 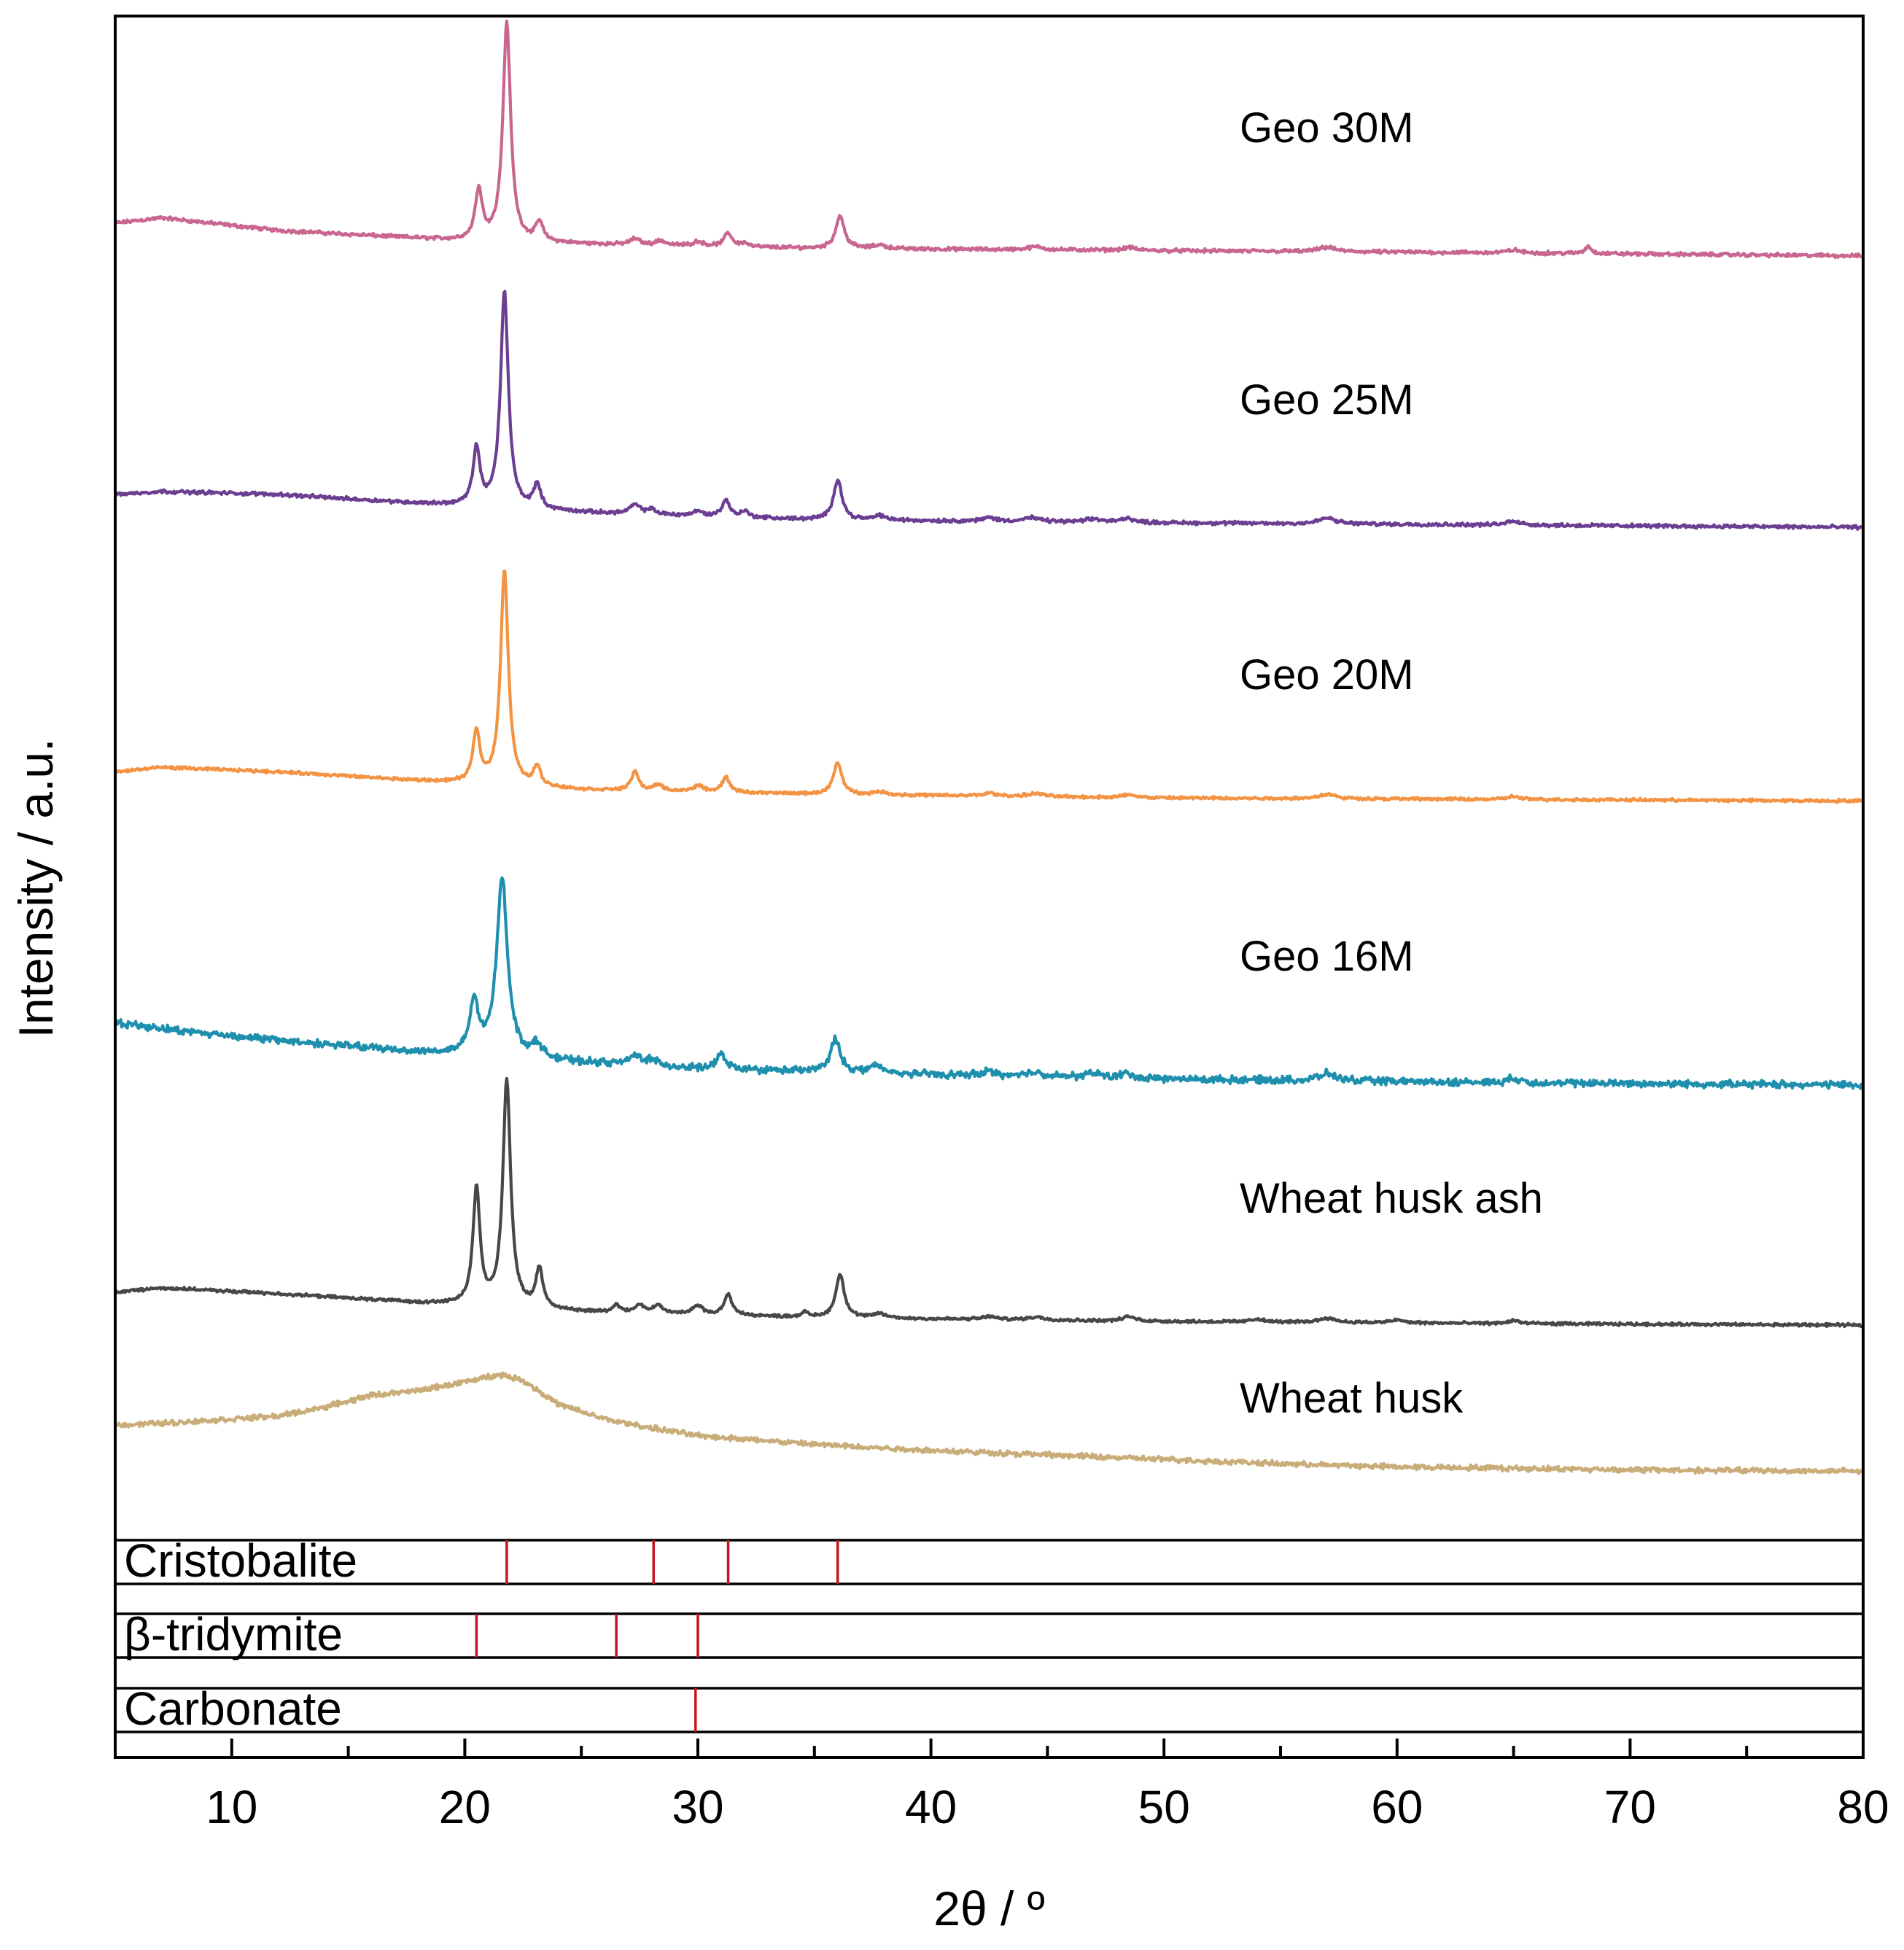 I want to click on series-line-geo-20m, so click(x=990, y=687).